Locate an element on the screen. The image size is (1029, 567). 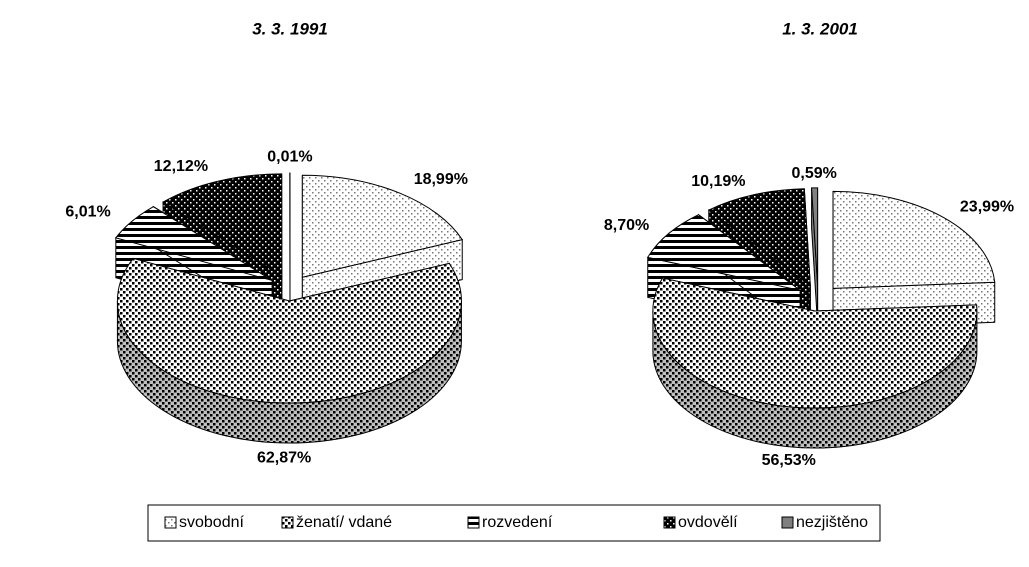
legend-label: svobodní is located at coordinates (211, 522).